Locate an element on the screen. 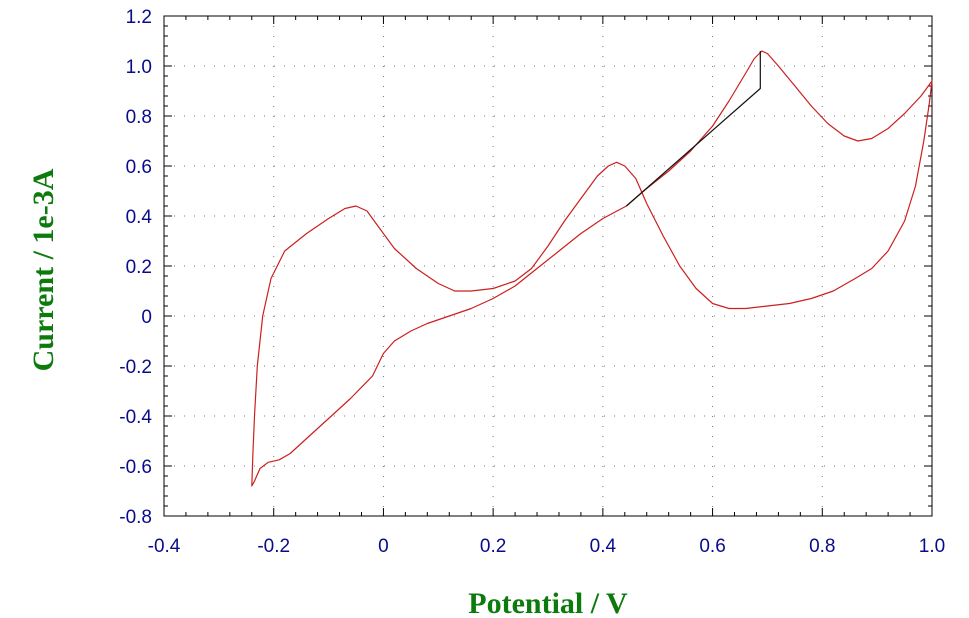  y-tick-label: -0.4 is located at coordinates (135, 417).